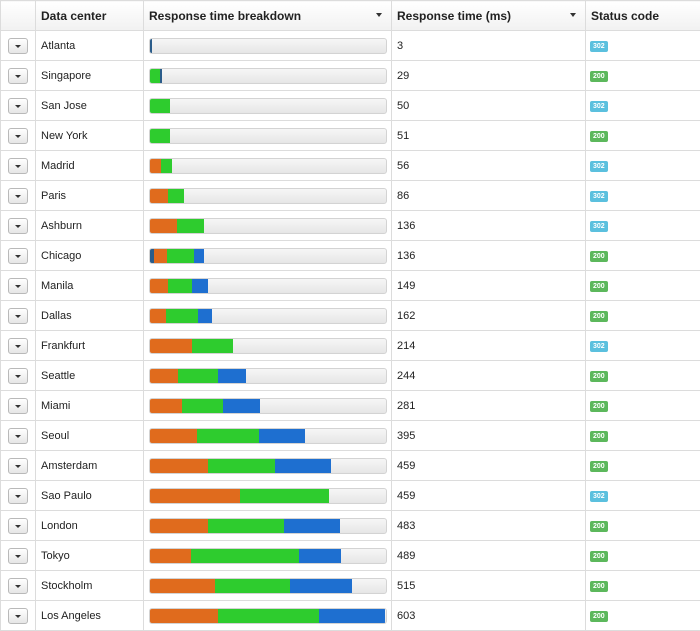 This screenshot has width=700, height=631. What do you see at coordinates (90, 316) in the screenshot?
I see `data-center-name: Dallas` at bounding box center [90, 316].